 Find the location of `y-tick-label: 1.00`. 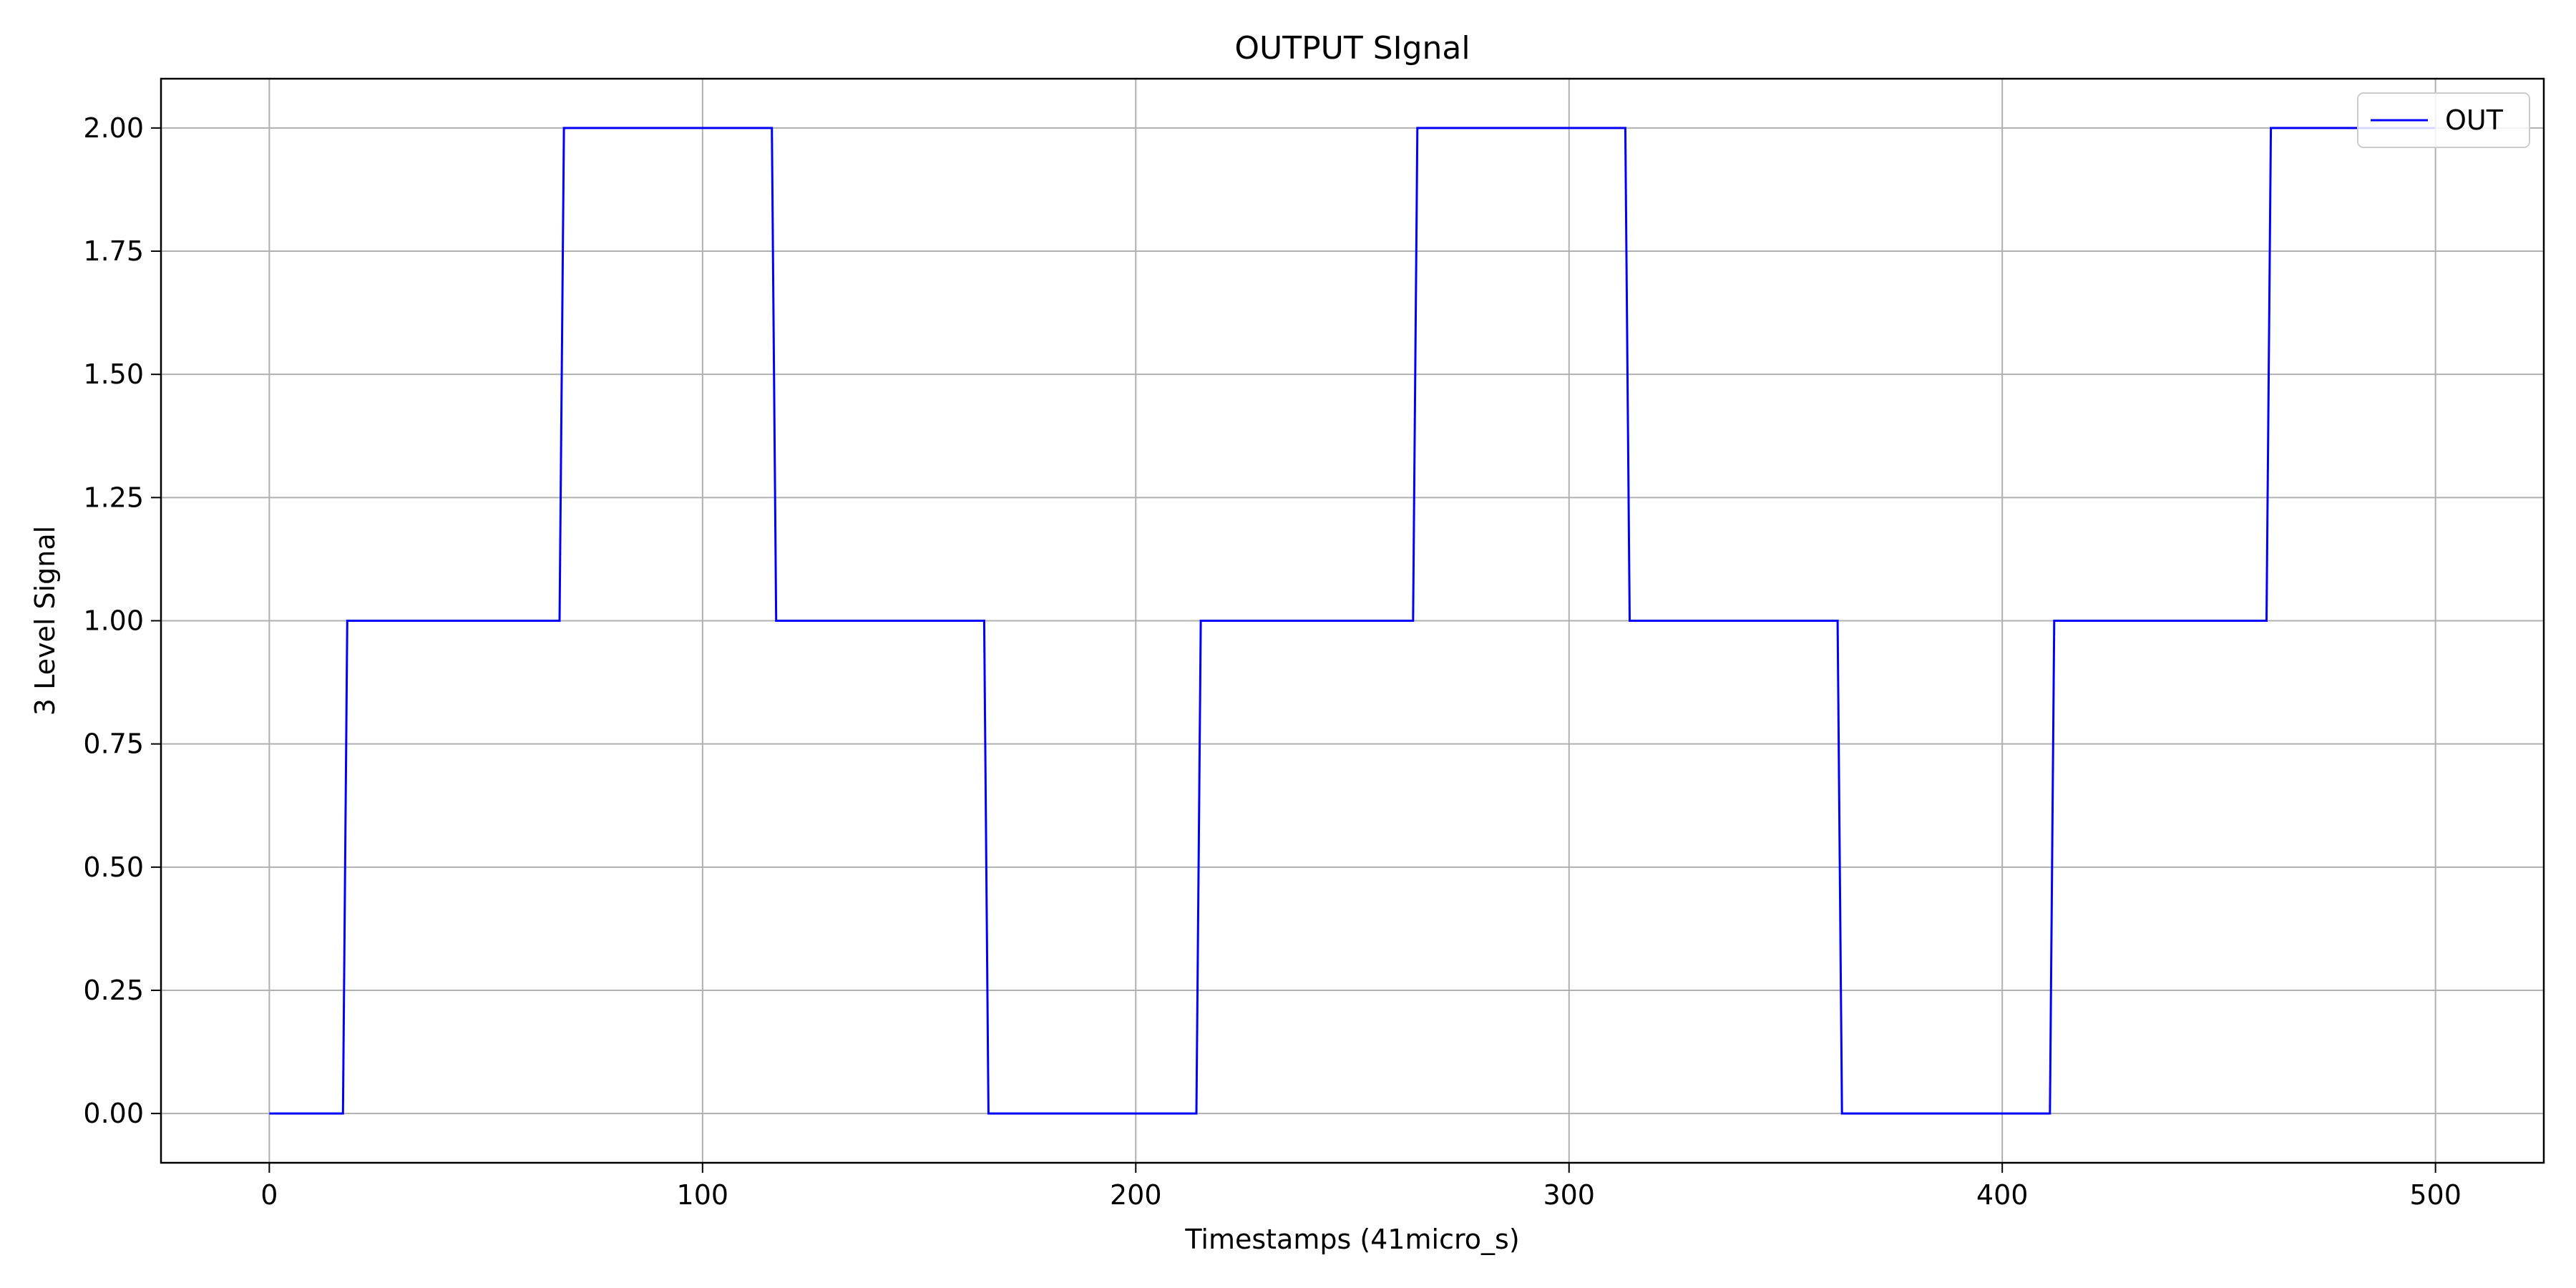

y-tick-label: 1.00 is located at coordinates (113, 621).